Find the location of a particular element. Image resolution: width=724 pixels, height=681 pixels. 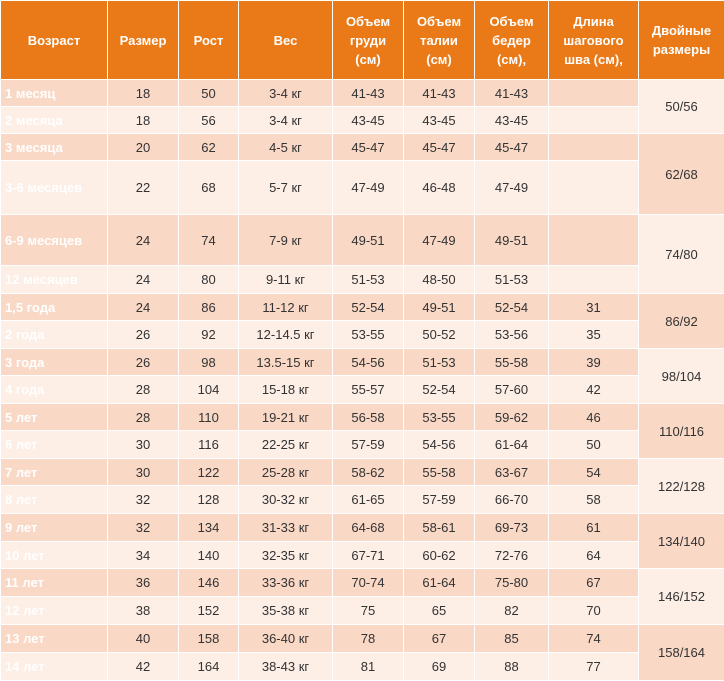

cell: 34 is located at coordinates (143, 555).